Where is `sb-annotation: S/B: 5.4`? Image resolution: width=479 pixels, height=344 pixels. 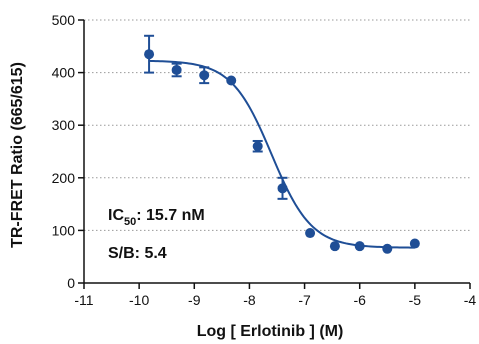 sb-annotation: S/B: 5.4 is located at coordinates (137, 253).